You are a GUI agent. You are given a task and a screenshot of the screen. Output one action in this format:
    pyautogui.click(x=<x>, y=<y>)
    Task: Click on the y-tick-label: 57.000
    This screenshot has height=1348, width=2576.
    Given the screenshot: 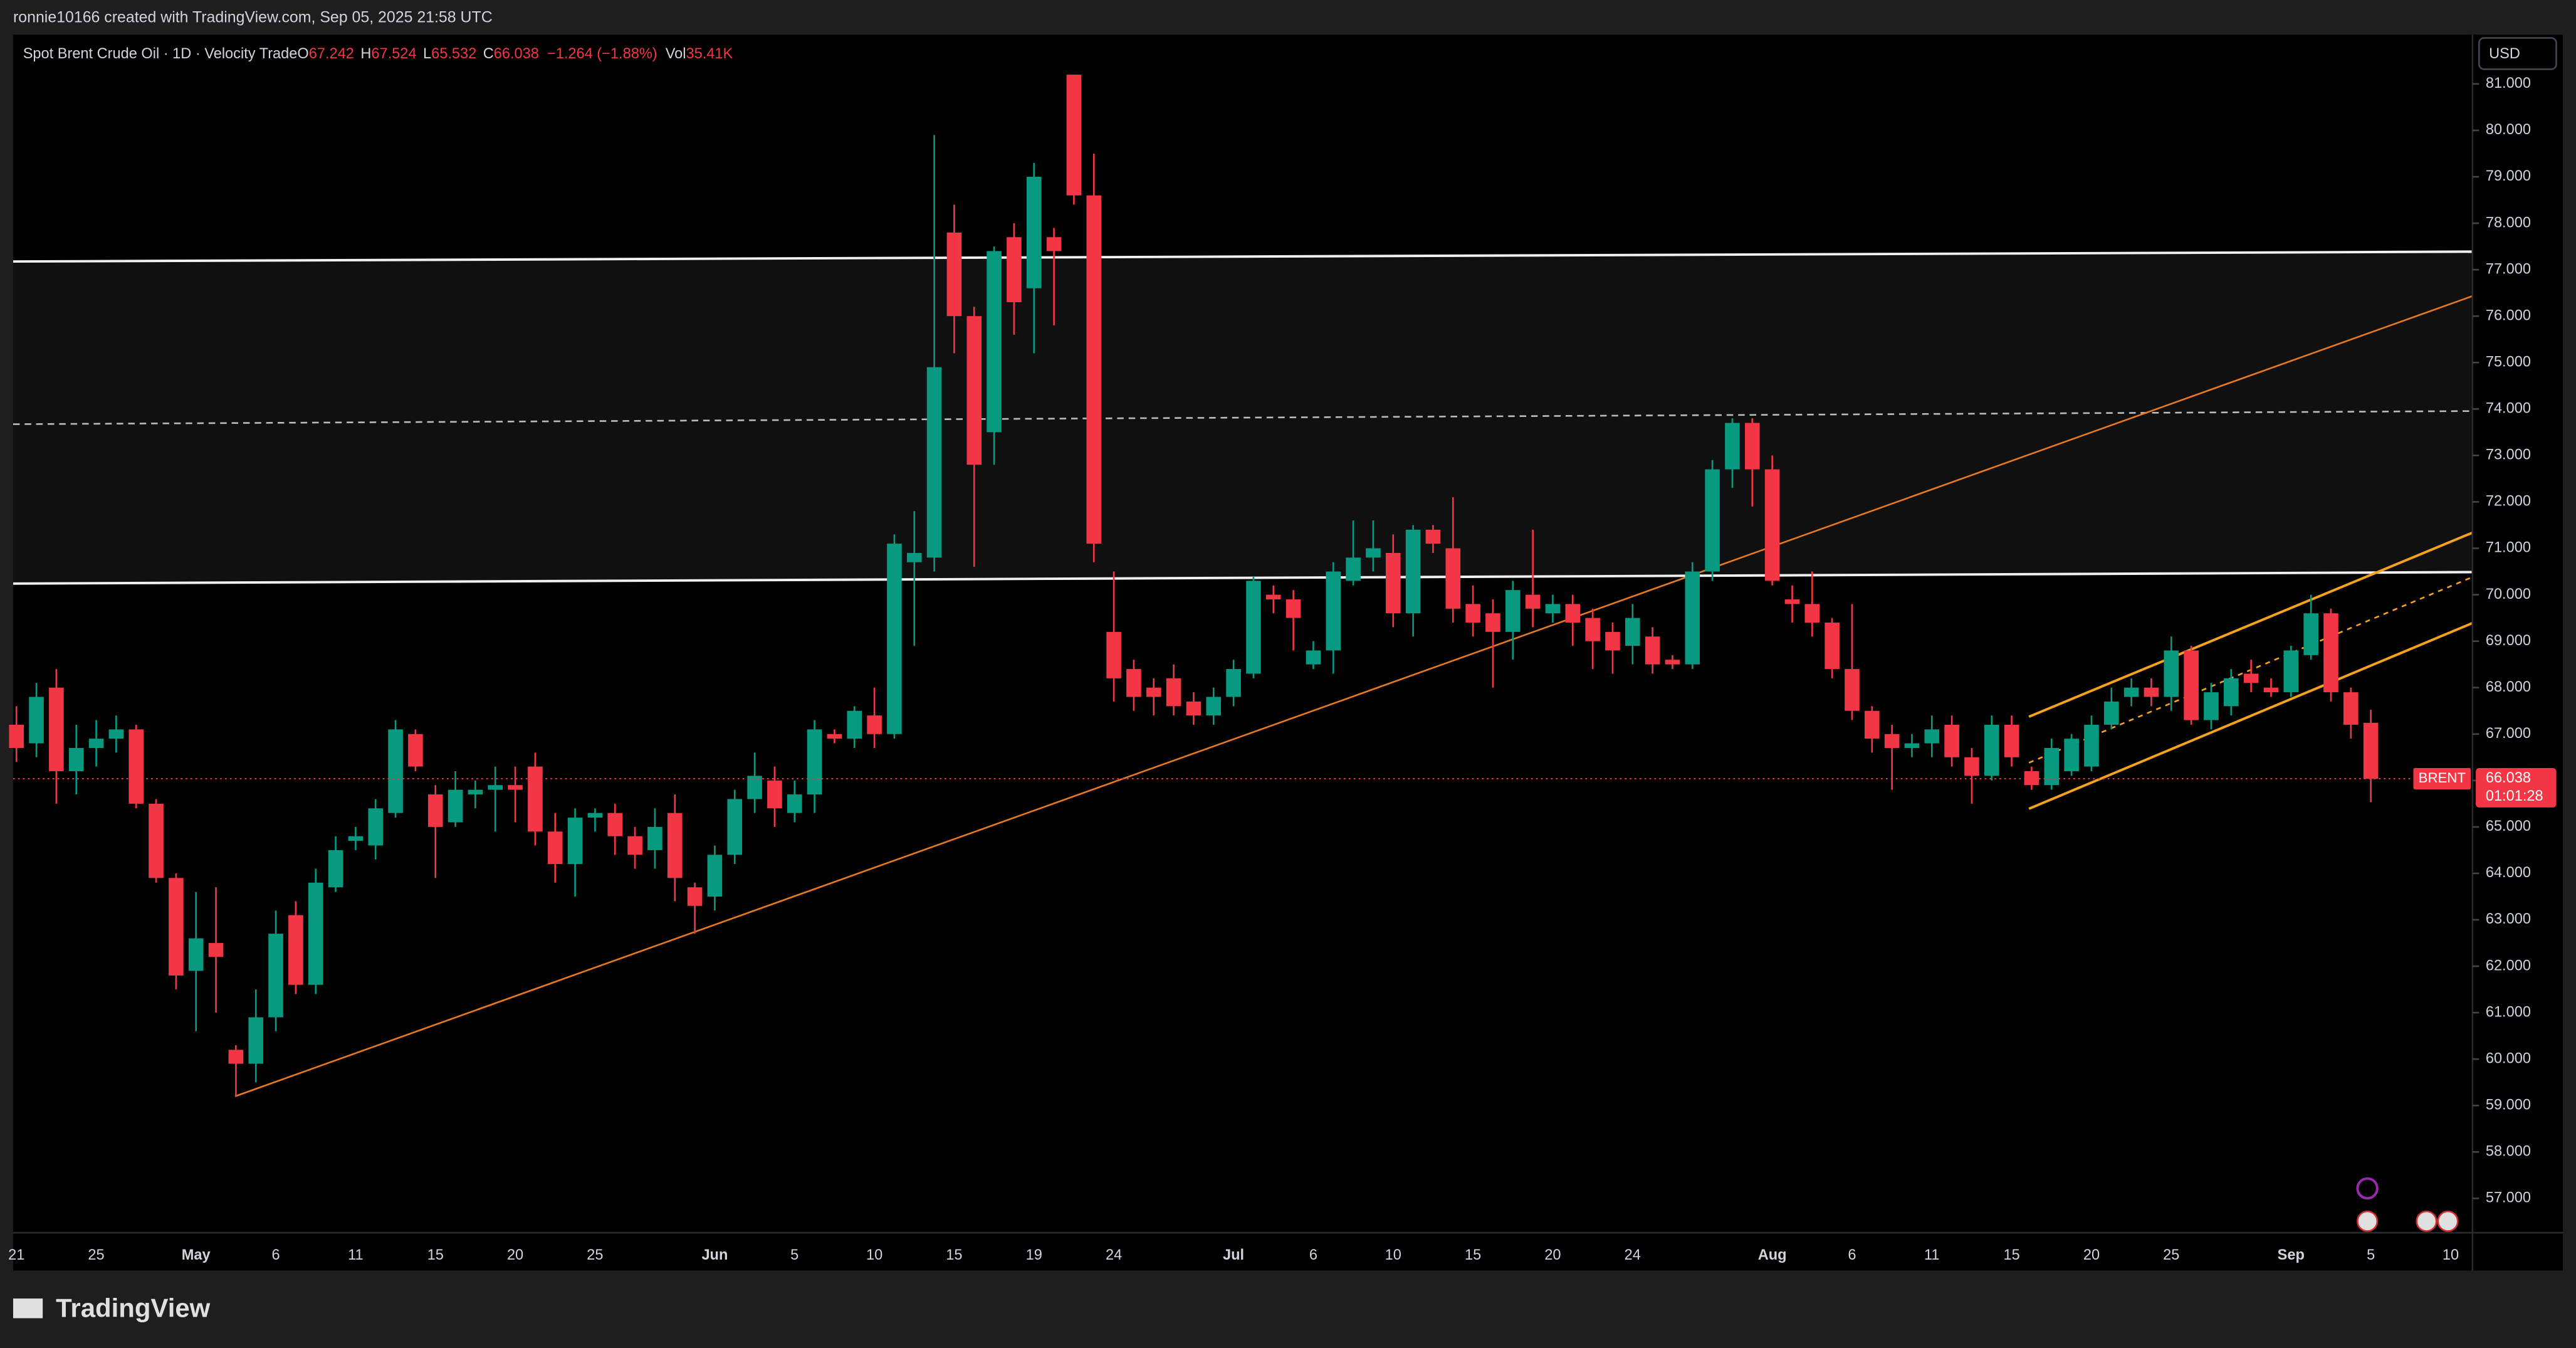 What is the action you would take?
    pyautogui.click(x=2508, y=1197)
    